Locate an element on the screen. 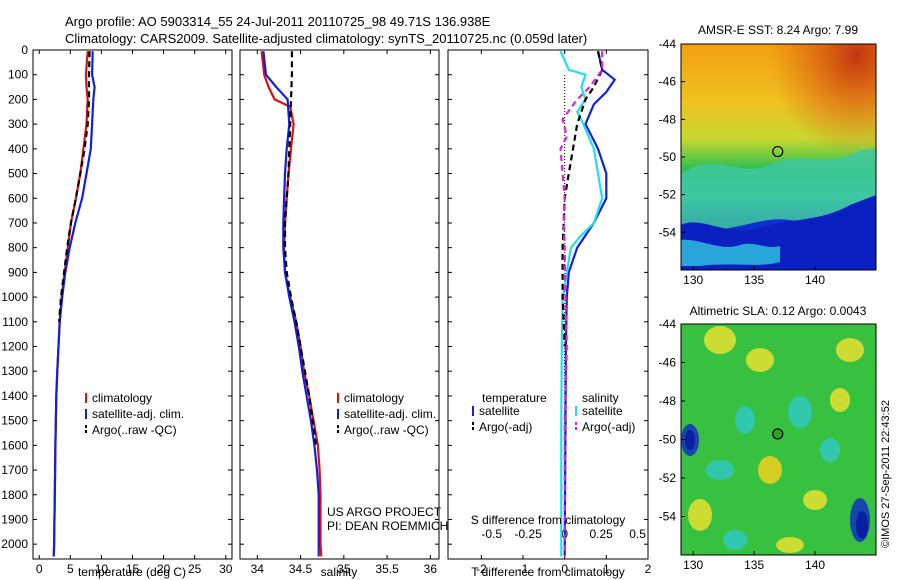 Image resolution: width=900 pixels, height=580 pixels. x-tick-label: 34 is located at coordinates (258, 569).